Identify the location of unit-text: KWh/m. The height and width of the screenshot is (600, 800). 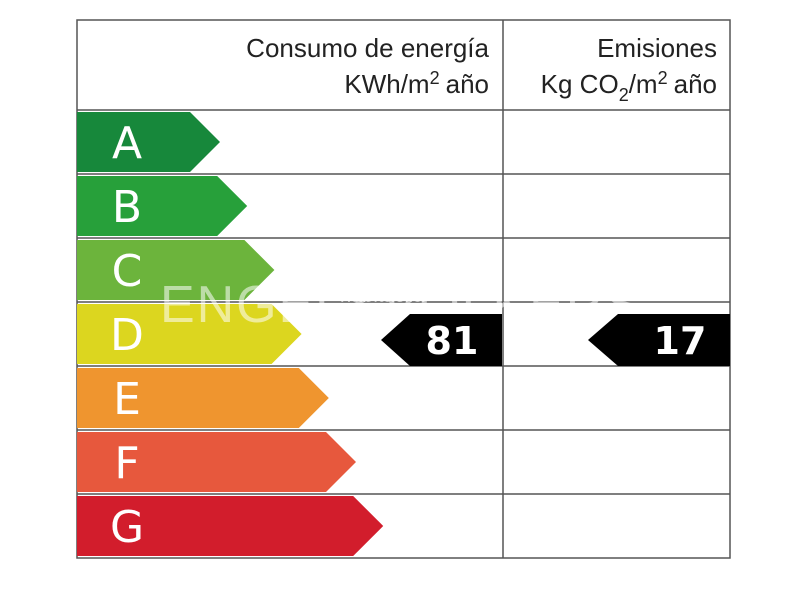
(386, 84).